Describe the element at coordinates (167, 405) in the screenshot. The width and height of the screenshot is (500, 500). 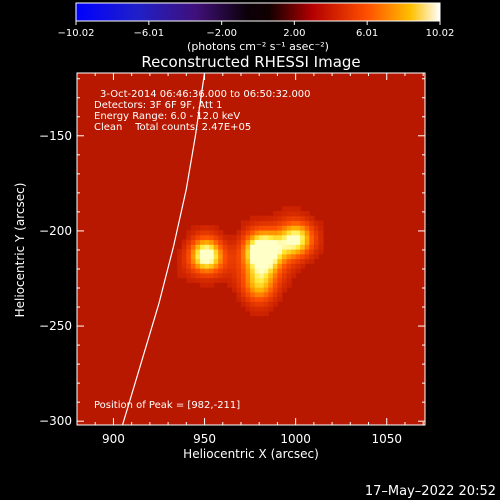
I see `annotation-peak: Position of Peak = [982,-211]` at that location.